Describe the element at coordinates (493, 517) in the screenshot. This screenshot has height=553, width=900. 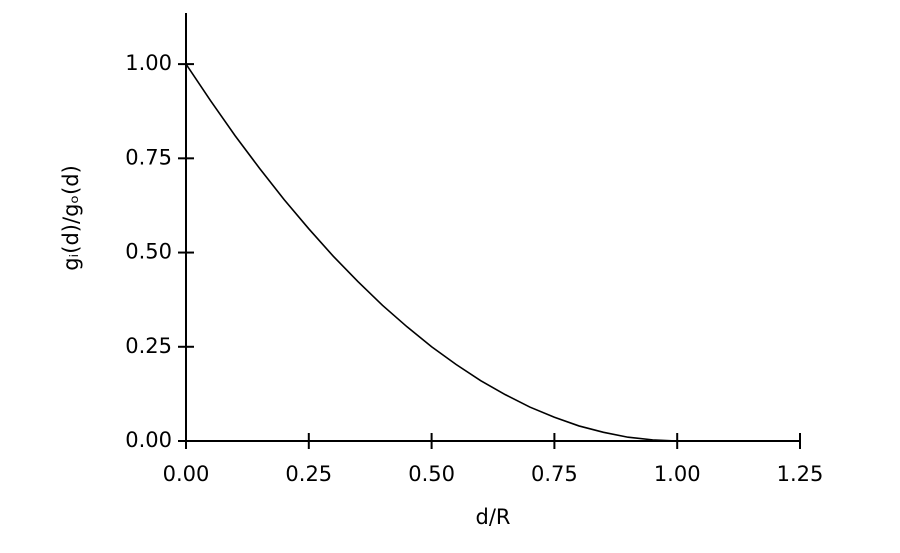
I see `x-axis-label: d/R` at that location.